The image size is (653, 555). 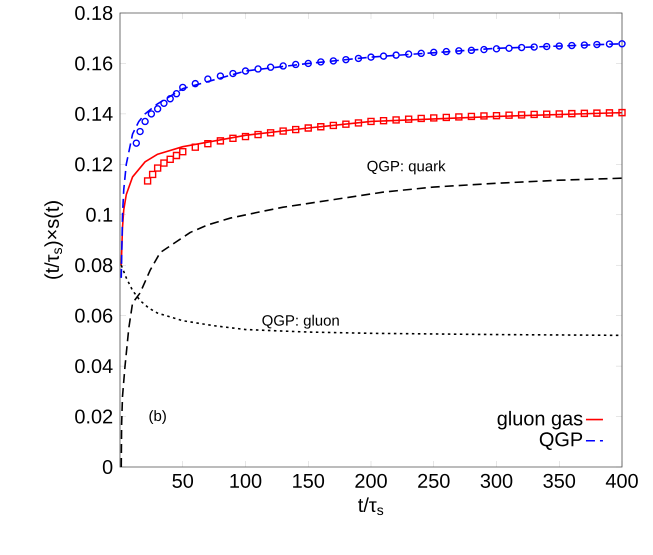 I want to click on x-tick-label: 200, so click(x=371, y=481).